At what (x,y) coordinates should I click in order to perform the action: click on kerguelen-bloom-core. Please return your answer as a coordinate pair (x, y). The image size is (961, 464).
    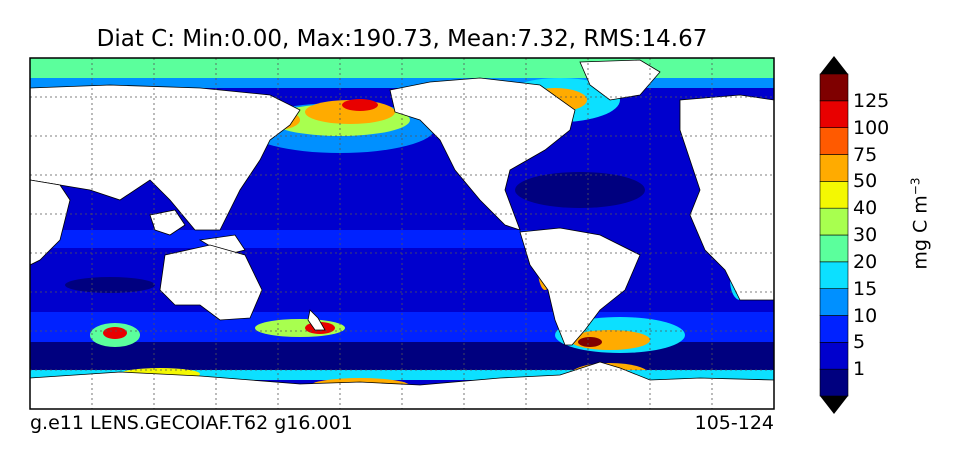
    Looking at the image, I should click on (115, 333).